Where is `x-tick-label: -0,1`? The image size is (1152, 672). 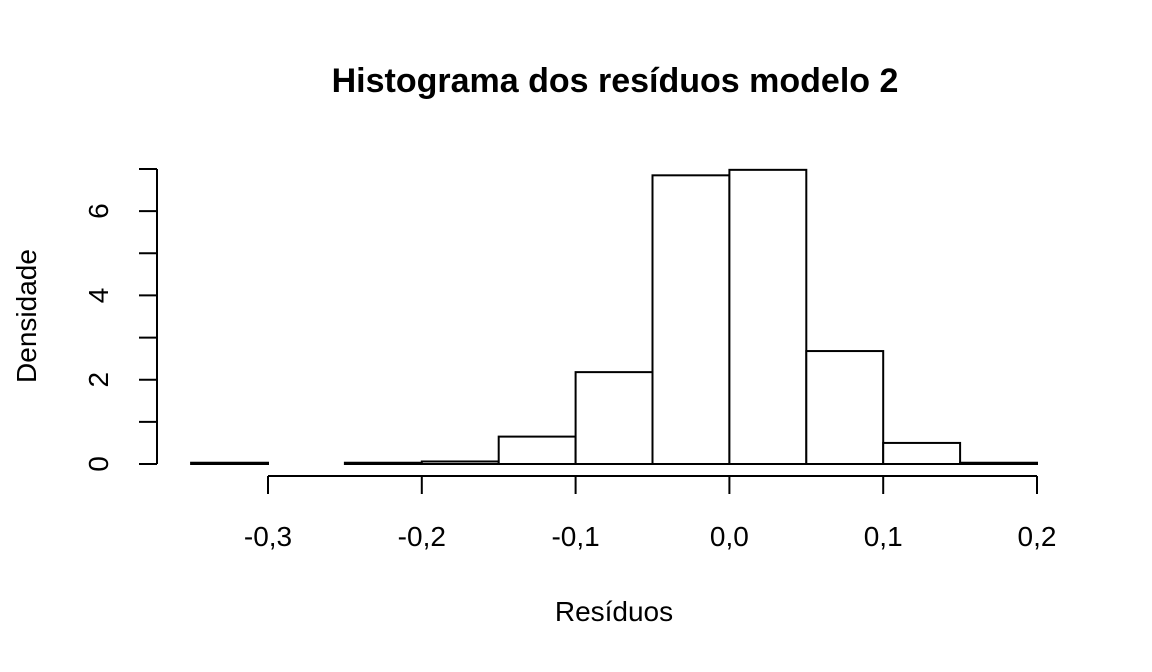
x-tick-label: -0,1 is located at coordinates (575, 536).